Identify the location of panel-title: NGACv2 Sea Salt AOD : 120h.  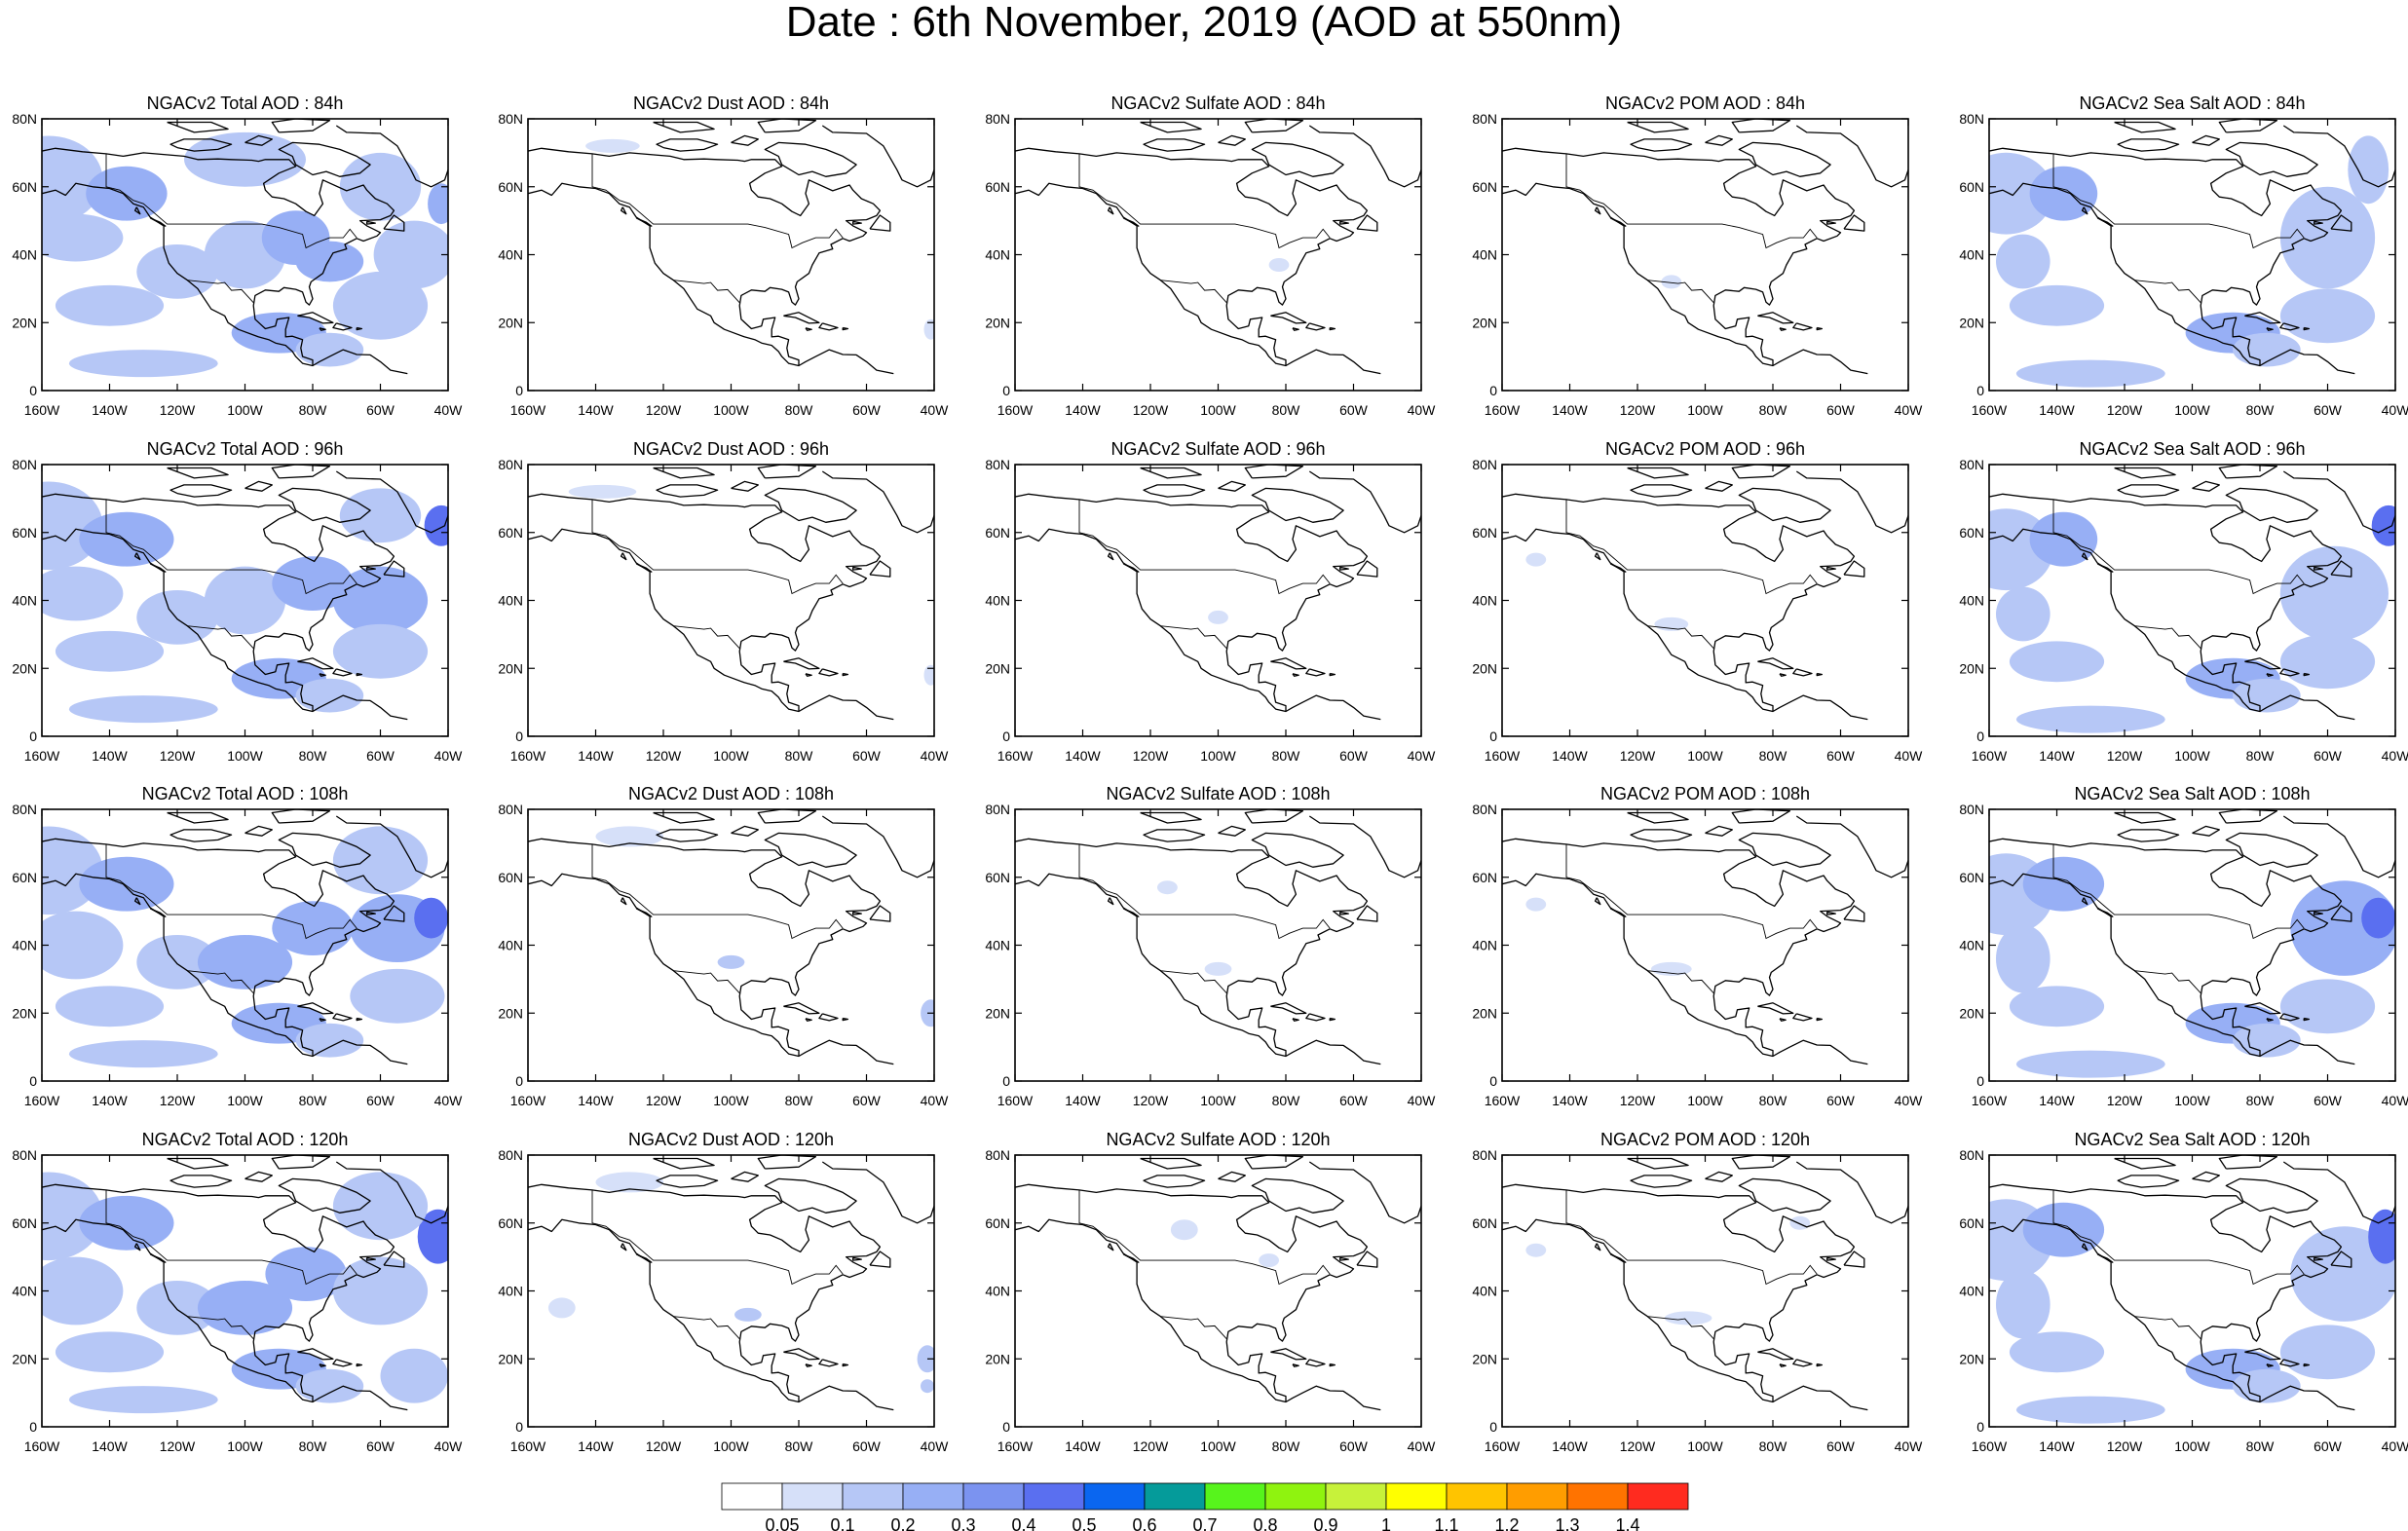
(2192, 1139).